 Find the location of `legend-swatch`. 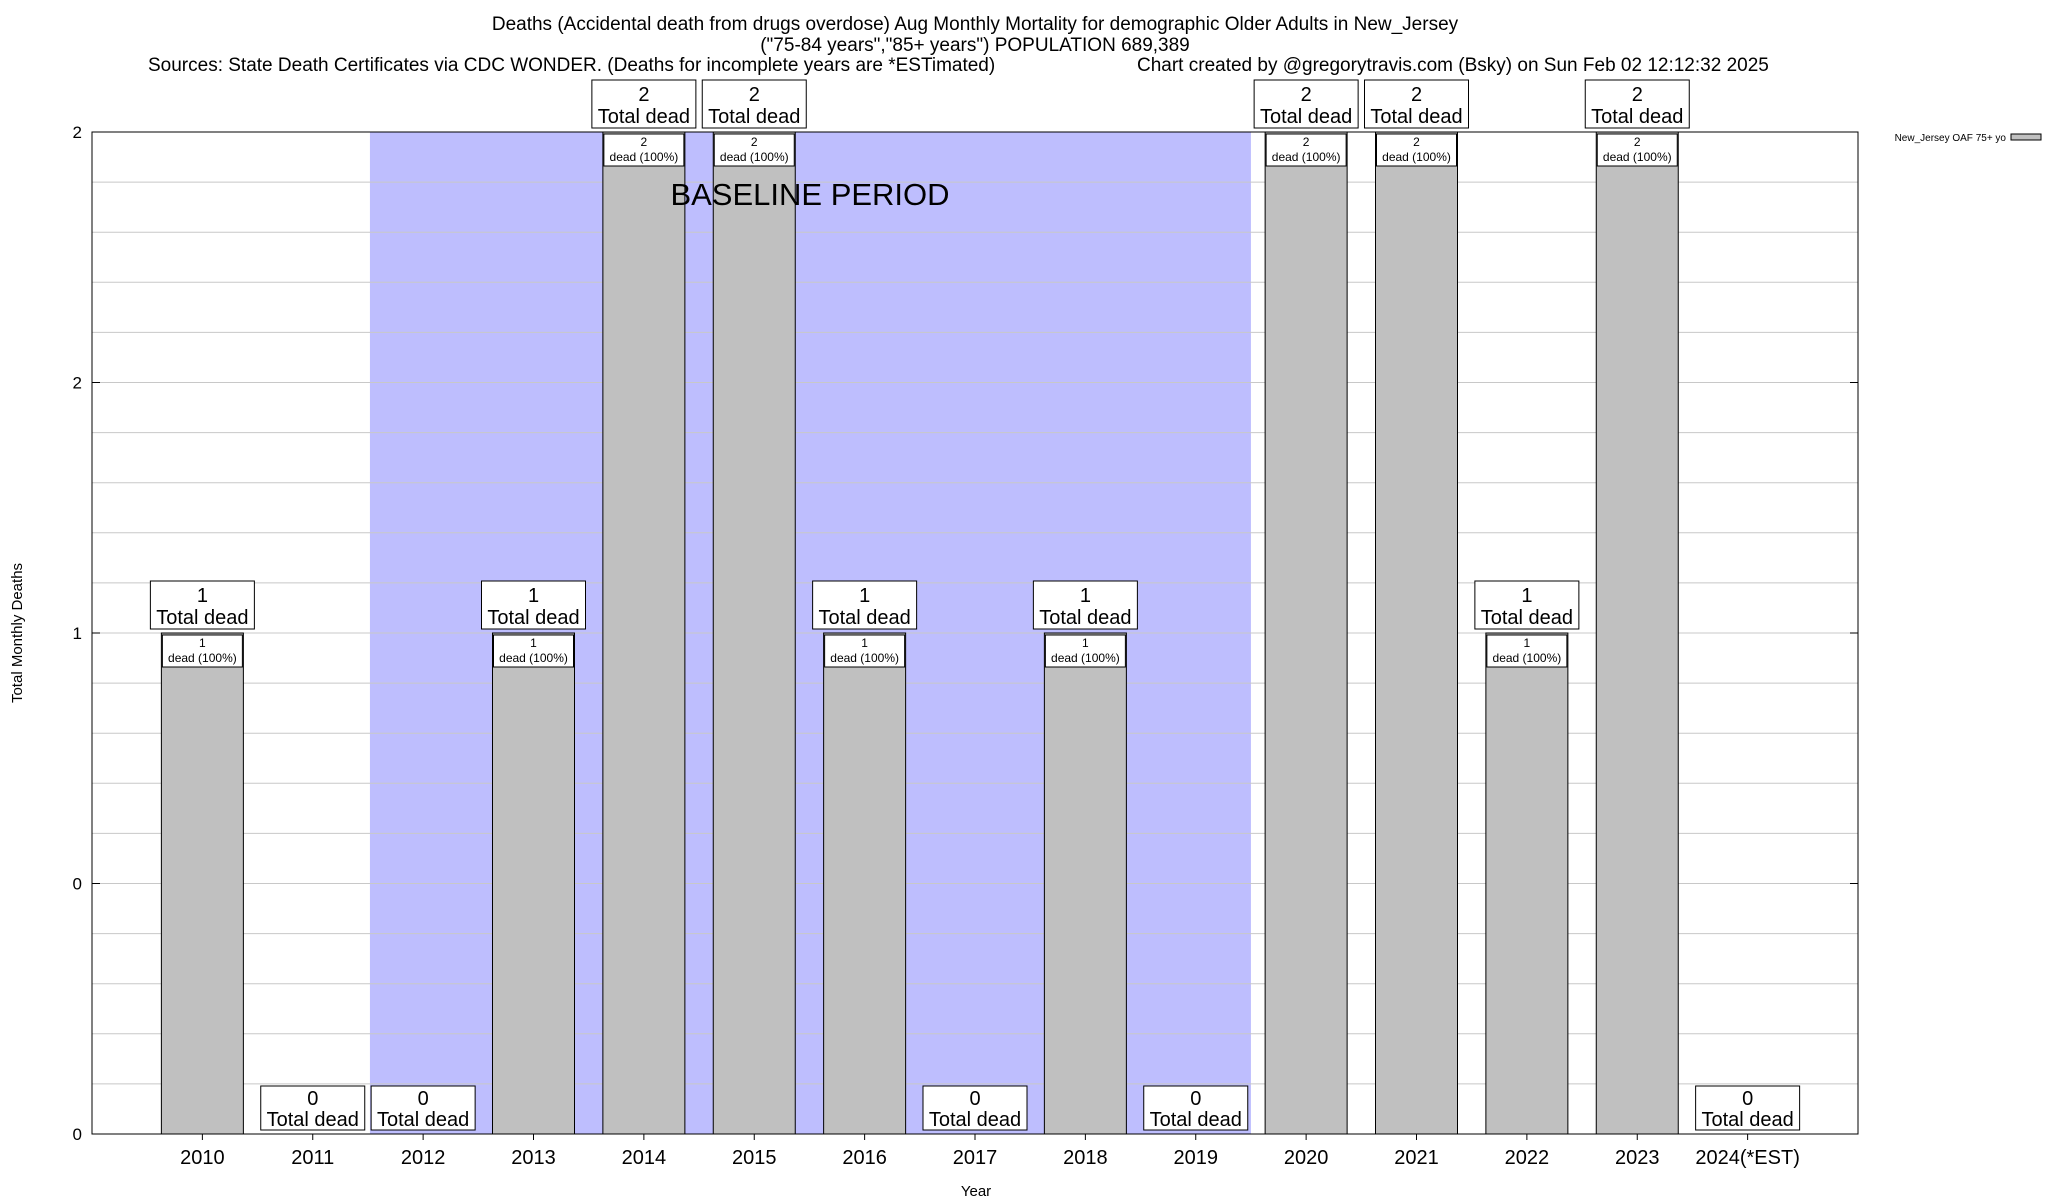

legend-swatch is located at coordinates (2026, 137).